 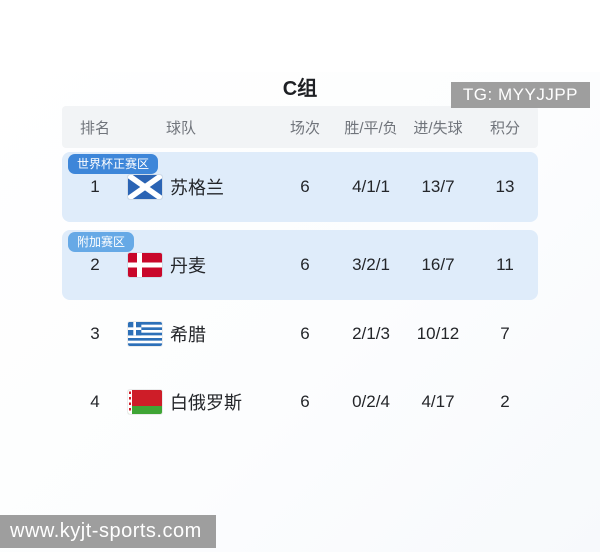 What do you see at coordinates (101, 242) in the screenshot?
I see `zone-badge: 附加赛区` at bounding box center [101, 242].